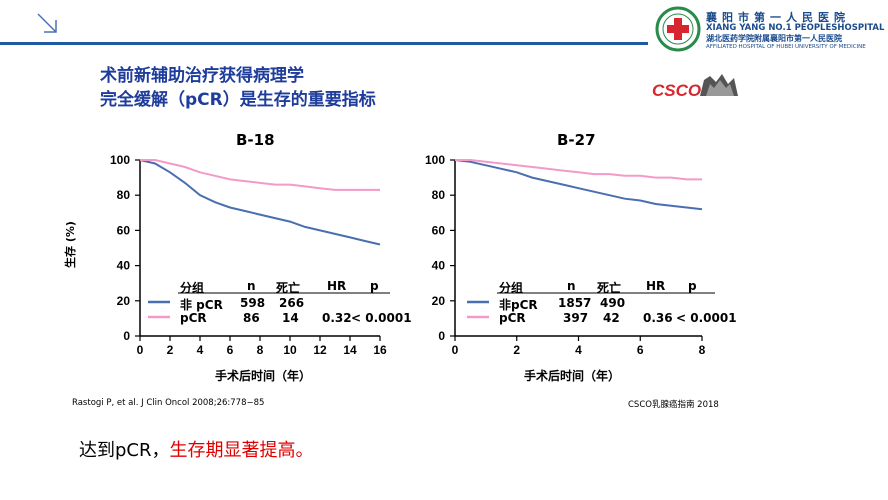 This screenshot has height=500, width=888. I want to click on header-rule, so click(324, 43).